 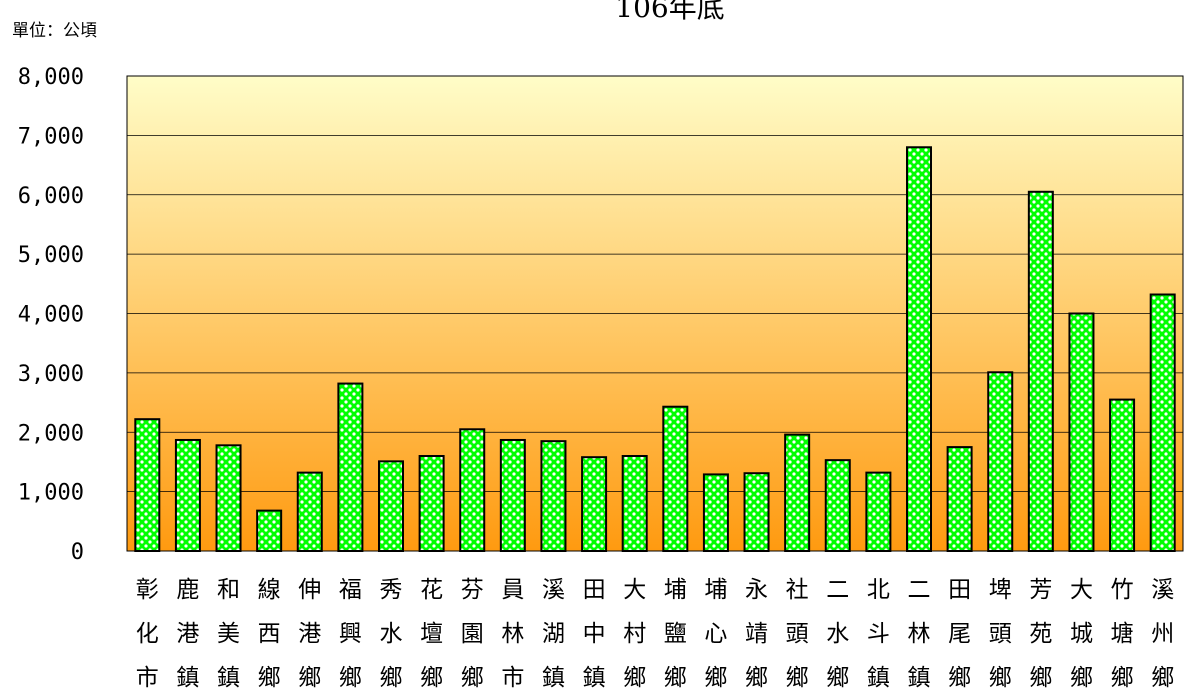 I want to click on bar-大村鄉, so click(x=634, y=503).